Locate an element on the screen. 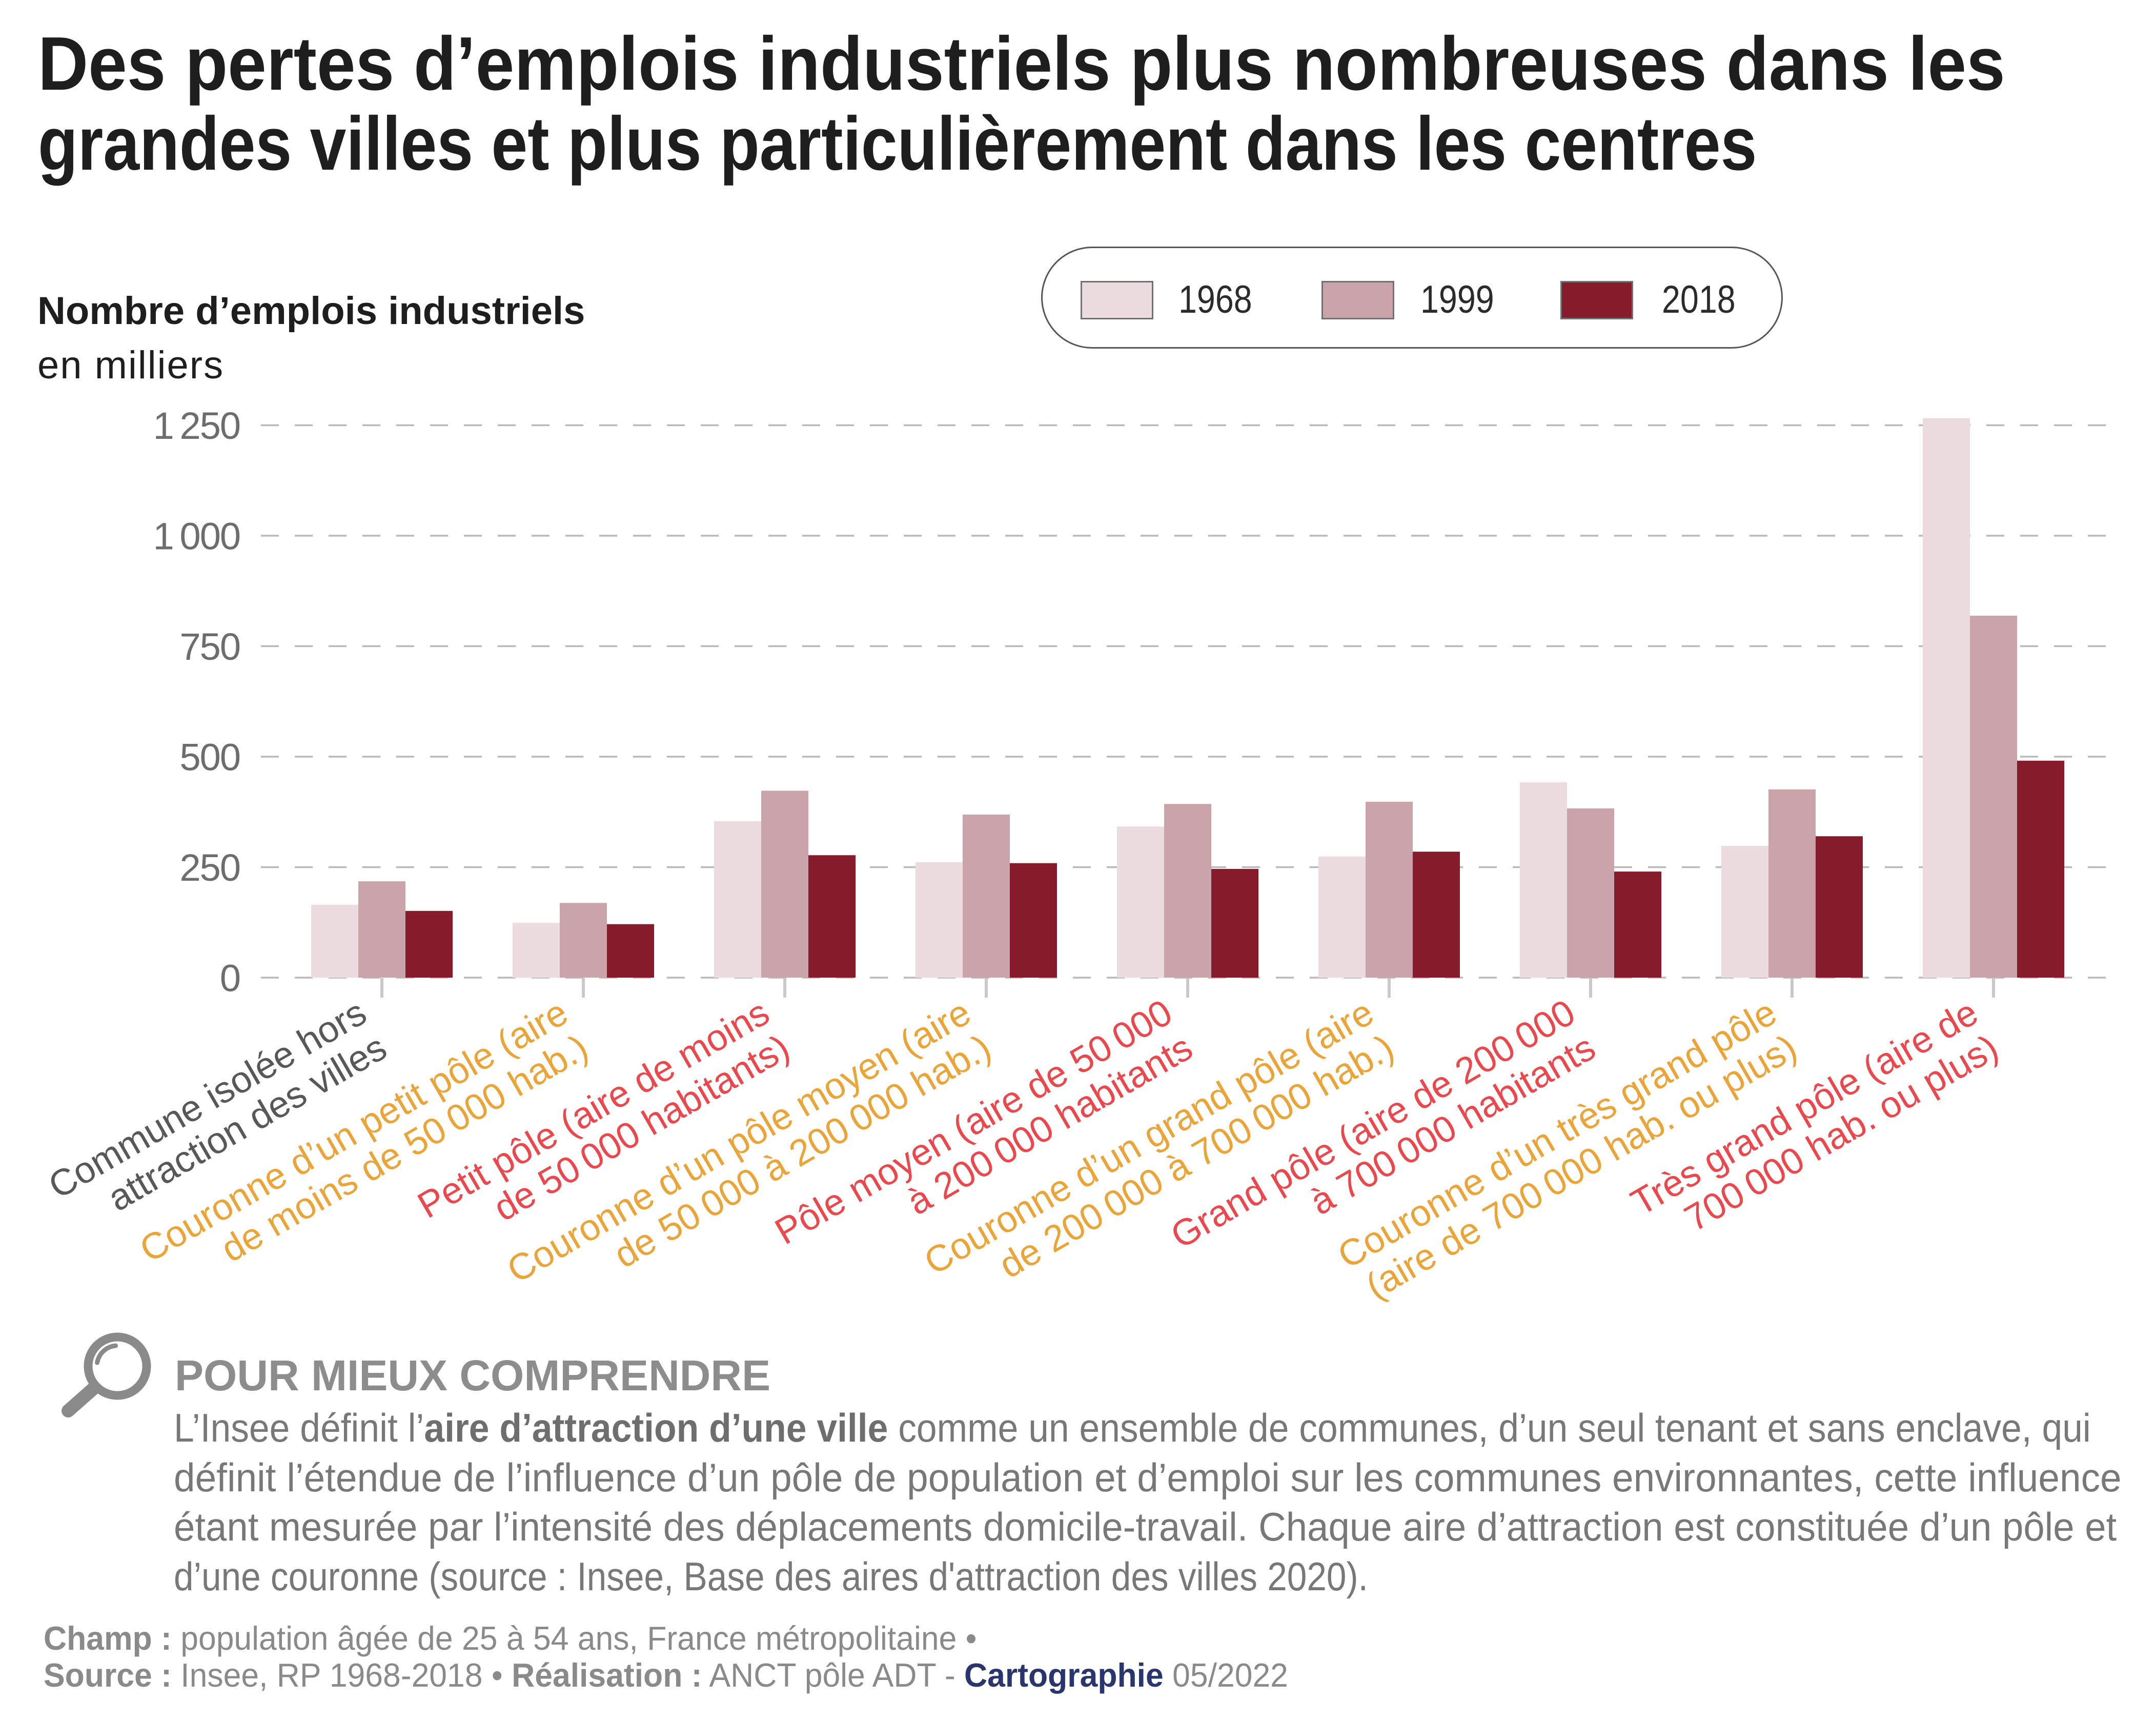 The width and height of the screenshot is (2156, 1722). svg-text: 0 is located at coordinates (230, 978).